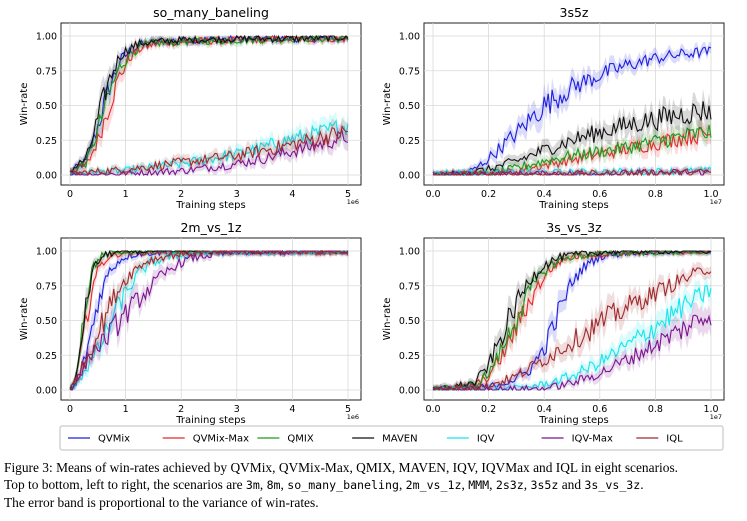 The width and height of the screenshot is (747, 521). Describe the element at coordinates (572, 338) in the screenshot. I see `series-line-iqv` at that location.